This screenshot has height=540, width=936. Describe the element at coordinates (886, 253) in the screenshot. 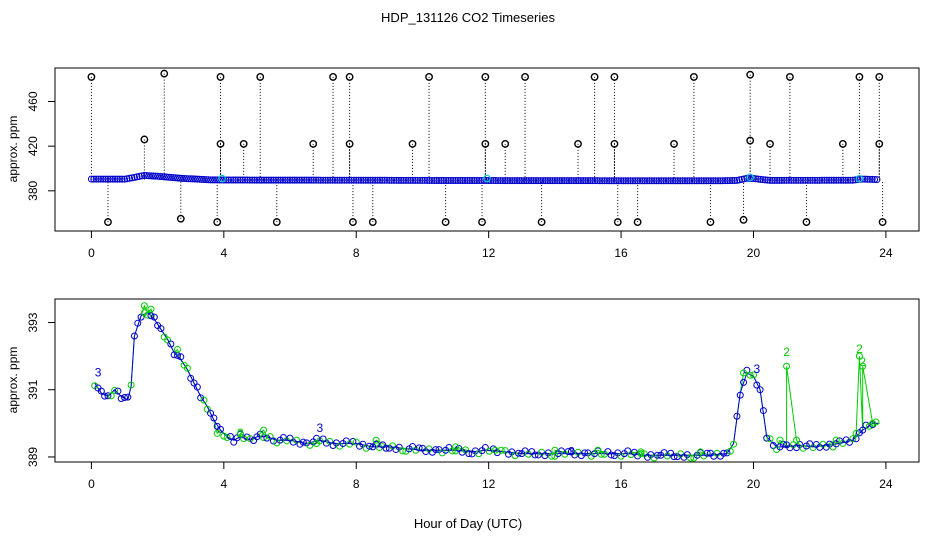

I see `top-x-tick-label: 24` at that location.